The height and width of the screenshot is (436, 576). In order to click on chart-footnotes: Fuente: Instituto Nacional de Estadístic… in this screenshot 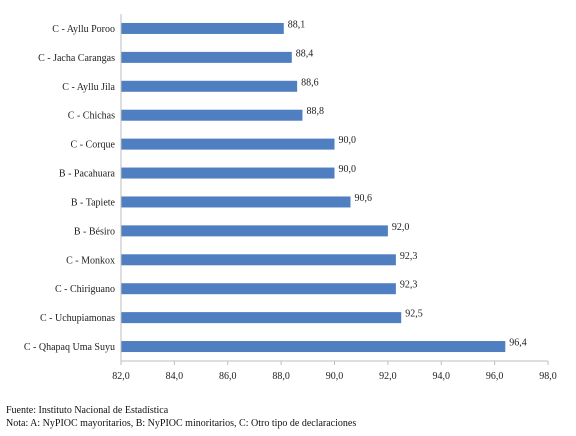, I will do `click(181, 417)`.